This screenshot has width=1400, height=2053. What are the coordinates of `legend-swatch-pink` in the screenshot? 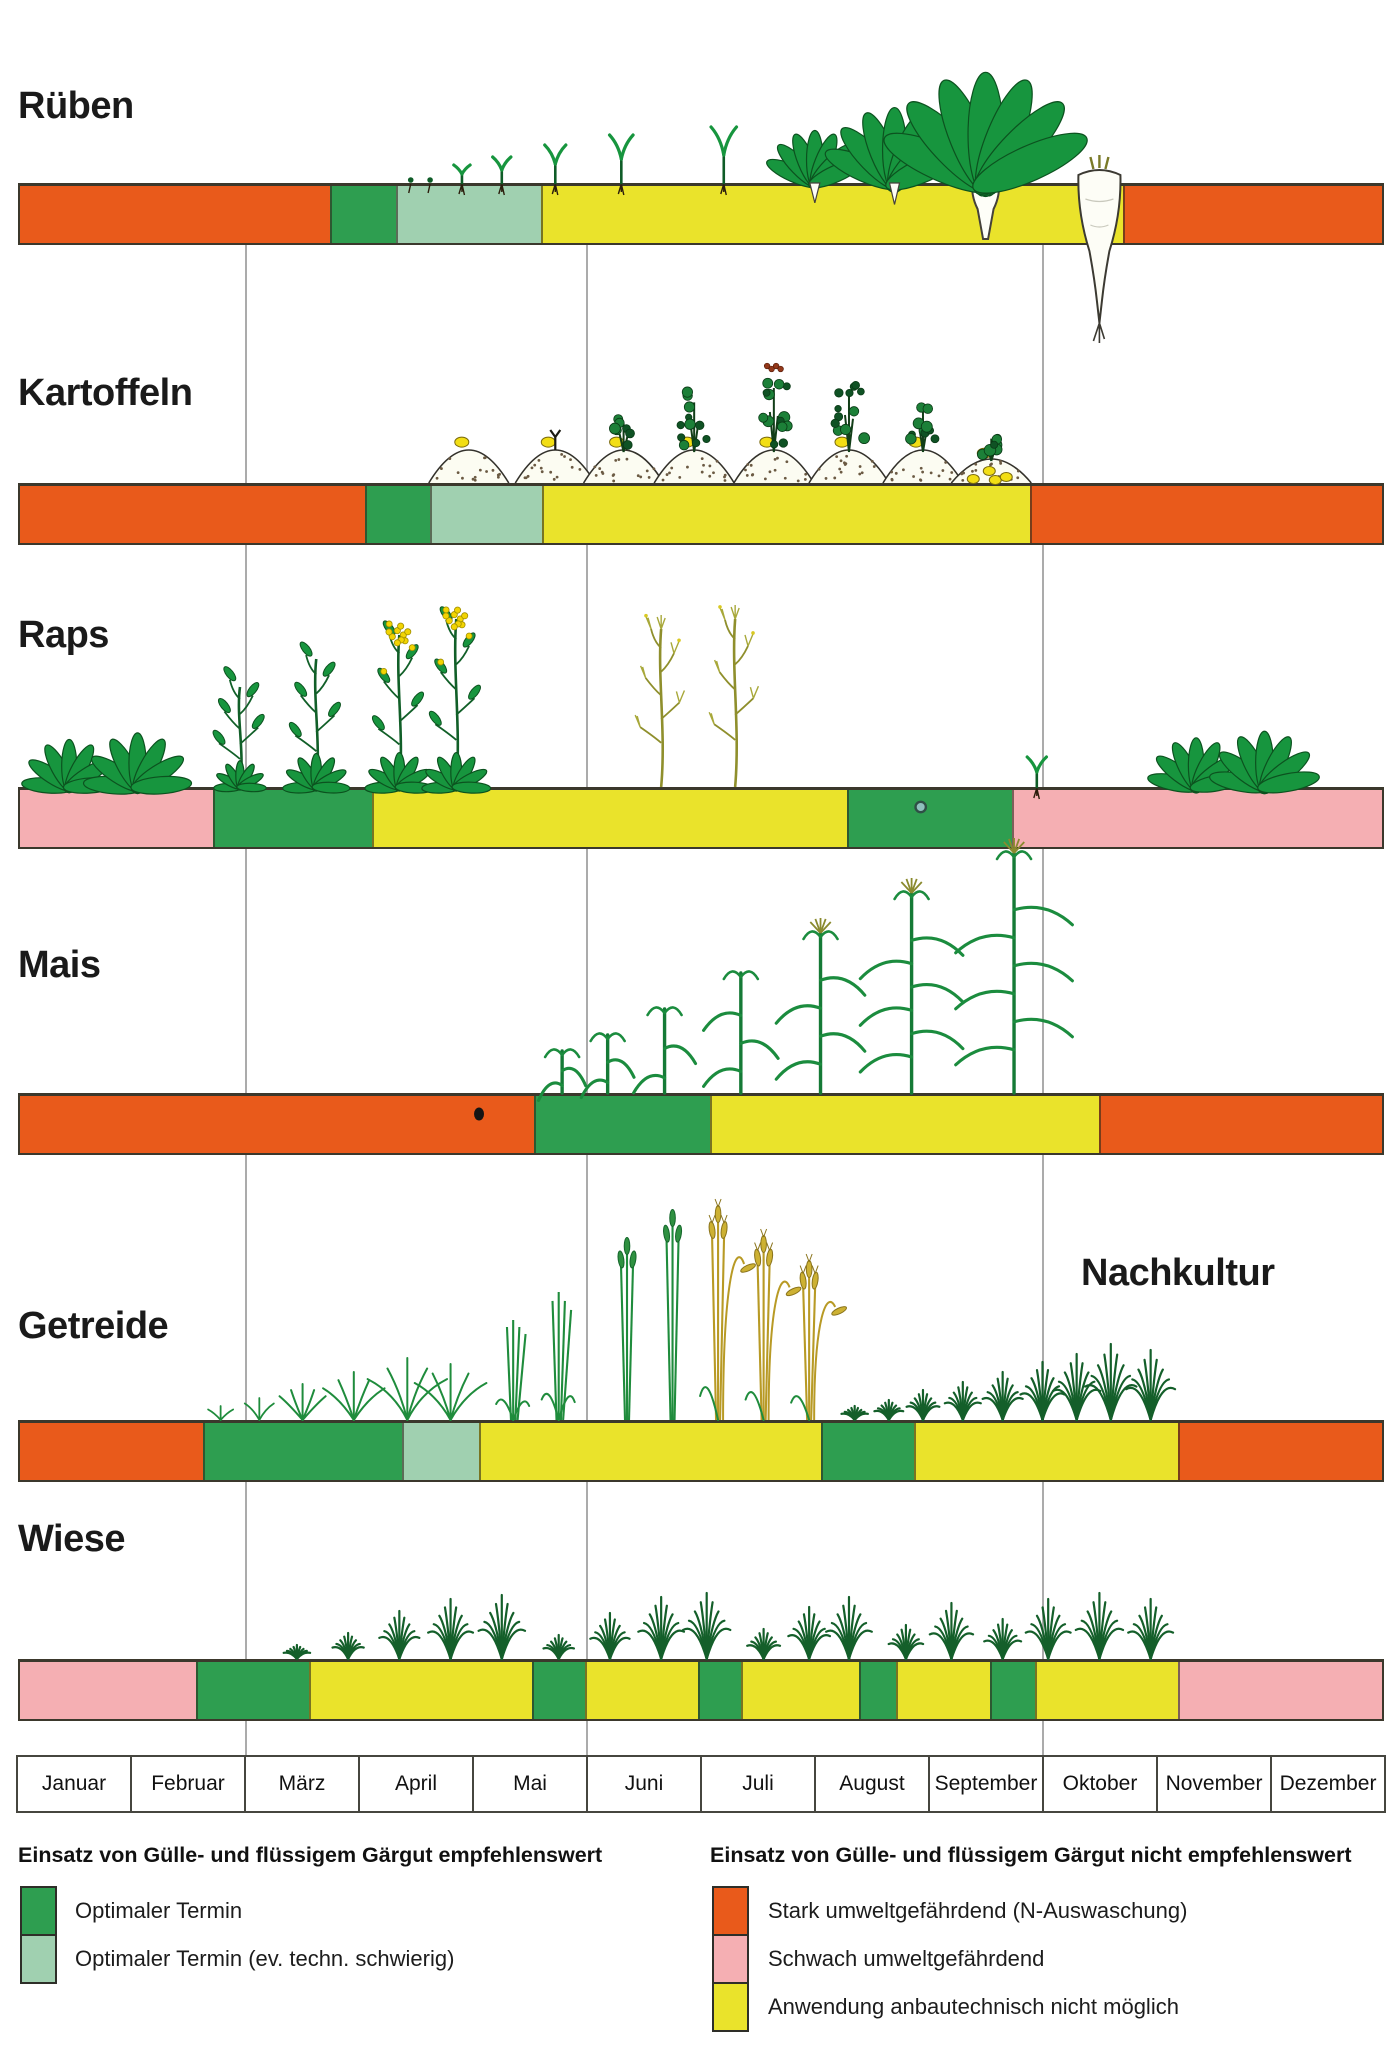 It's located at (730, 1959).